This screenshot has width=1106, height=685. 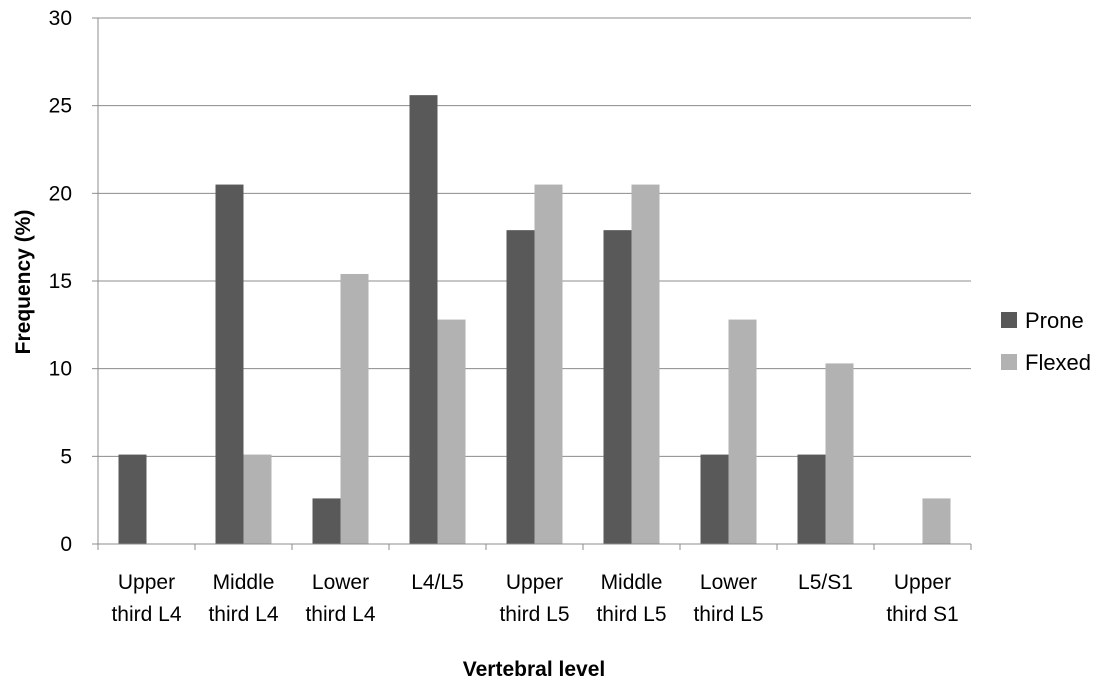 What do you see at coordinates (1046, 341) in the screenshot?
I see `legend: Prone Flexed` at bounding box center [1046, 341].